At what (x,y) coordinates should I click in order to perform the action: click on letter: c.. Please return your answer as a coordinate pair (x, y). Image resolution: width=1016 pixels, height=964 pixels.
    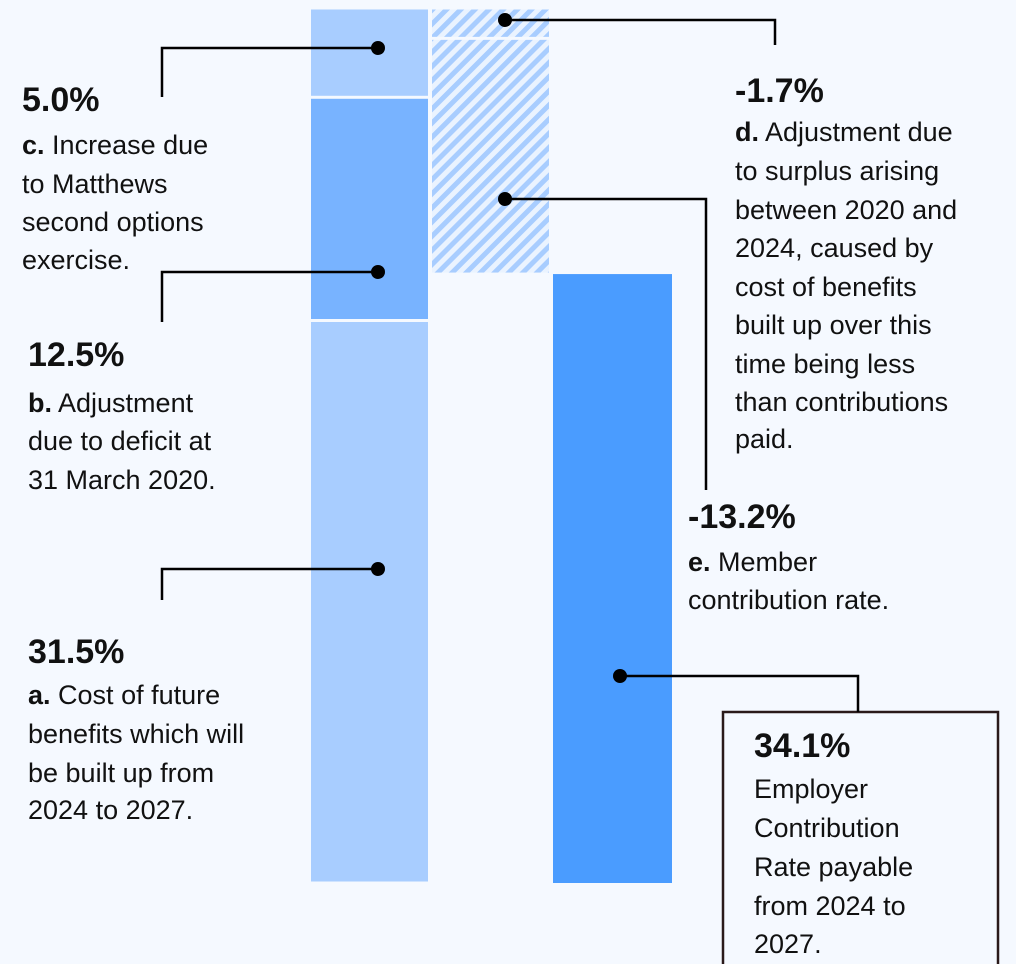
    Looking at the image, I should click on (33, 145).